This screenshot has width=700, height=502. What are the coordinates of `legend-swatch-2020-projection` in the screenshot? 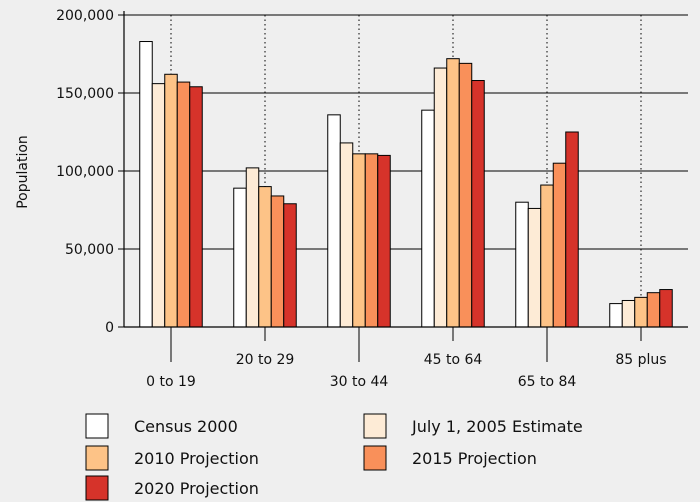 It's located at (97, 488).